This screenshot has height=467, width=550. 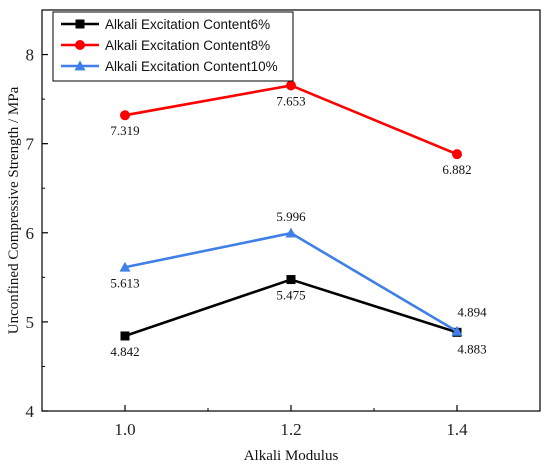 I want to click on legend-item: Alkali Excitation Content8%, so click(x=165, y=45).